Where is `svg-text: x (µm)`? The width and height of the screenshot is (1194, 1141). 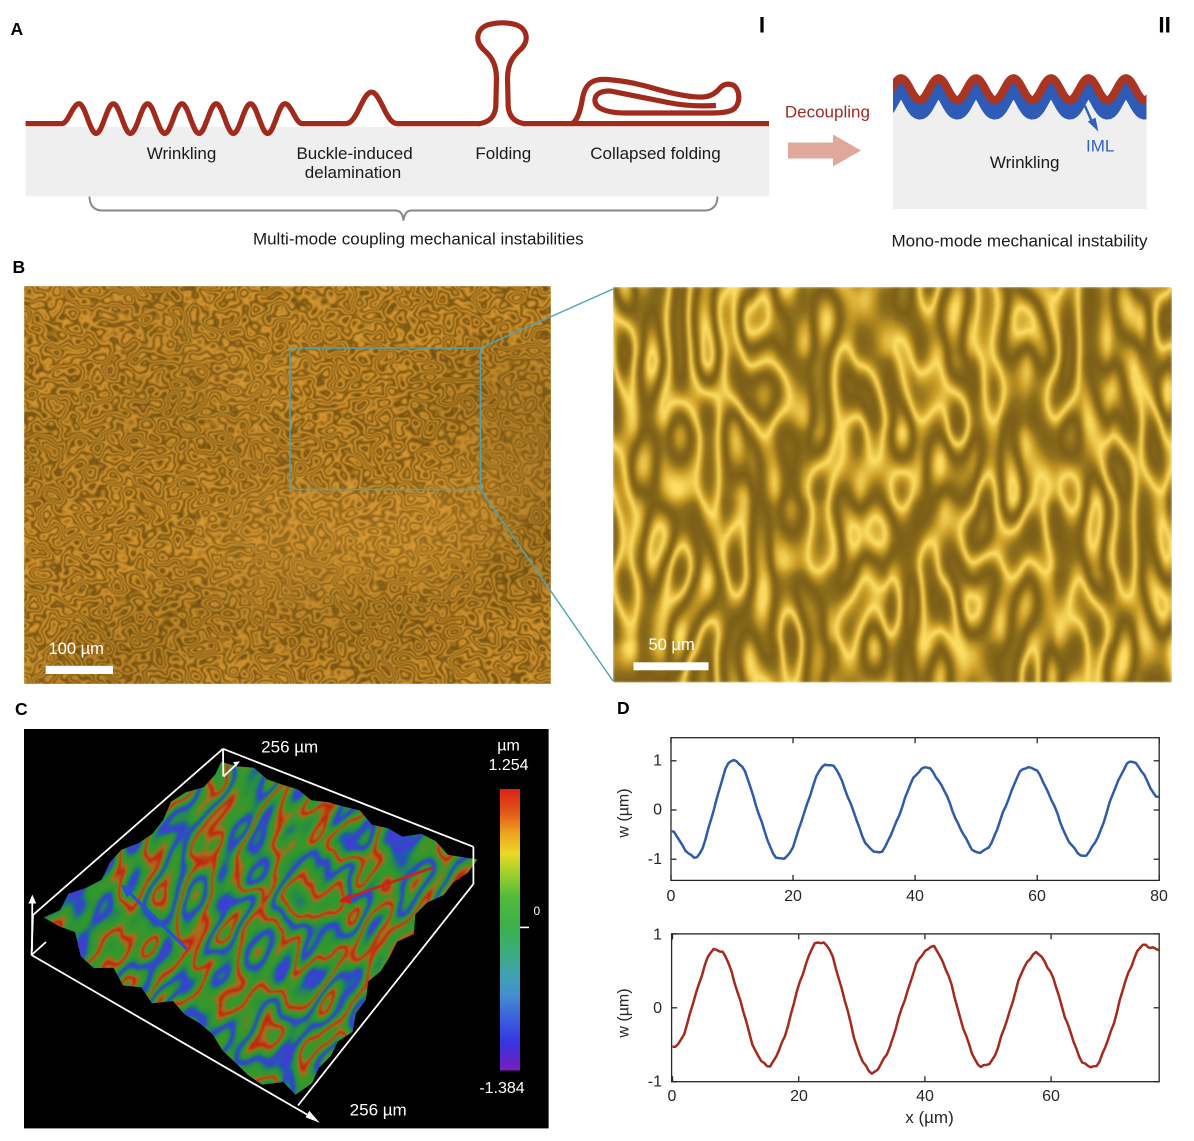
svg-text: x (µm) is located at coordinates (929, 1117).